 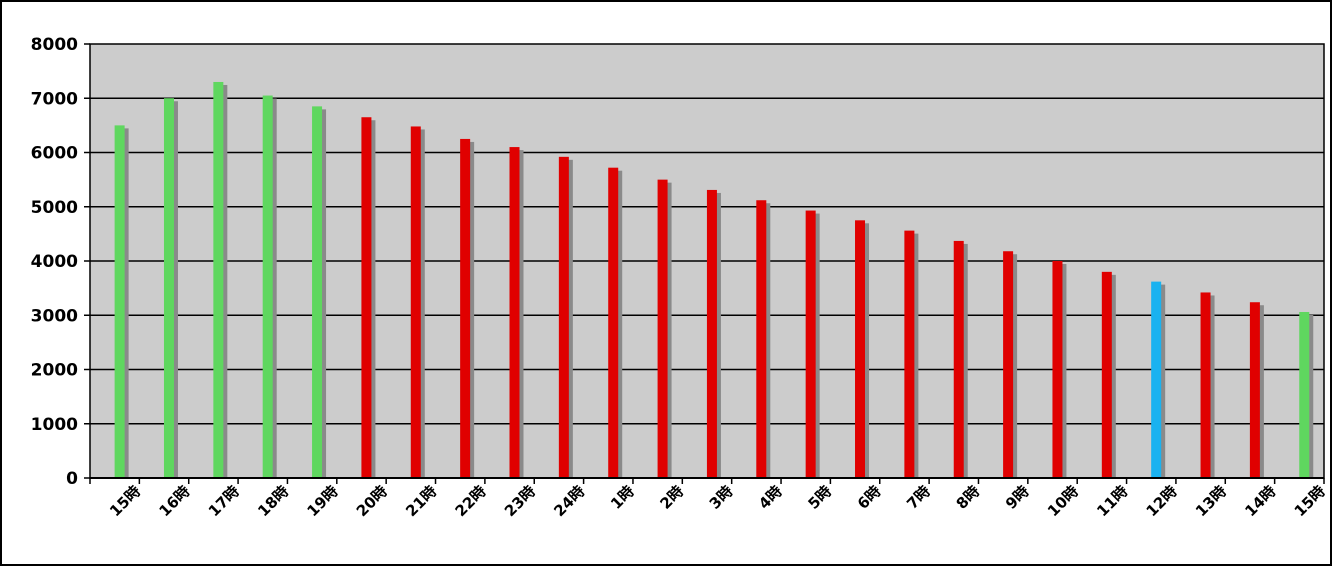 I want to click on x-tick-label: 6時, so click(x=869, y=497).